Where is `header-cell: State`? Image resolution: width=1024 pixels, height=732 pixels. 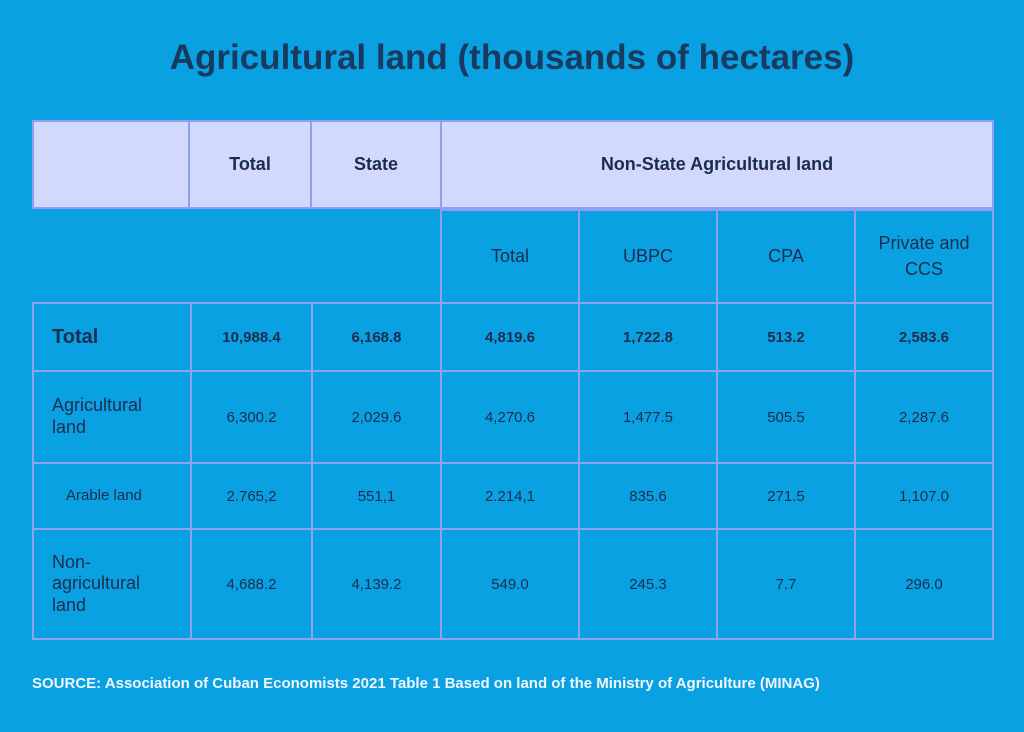
header-cell: State is located at coordinates (376, 164).